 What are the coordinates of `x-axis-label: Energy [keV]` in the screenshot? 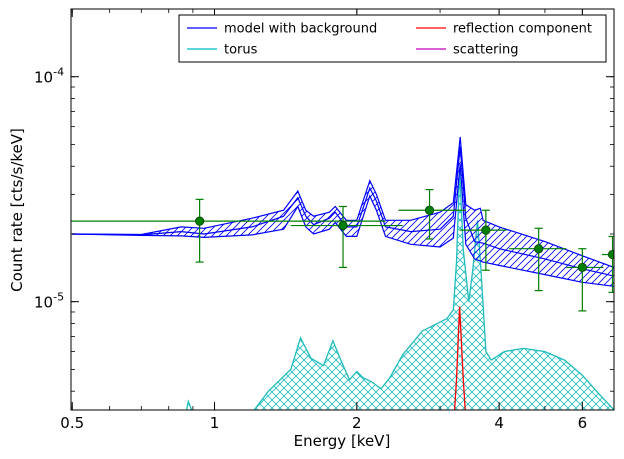 It's located at (342, 441).